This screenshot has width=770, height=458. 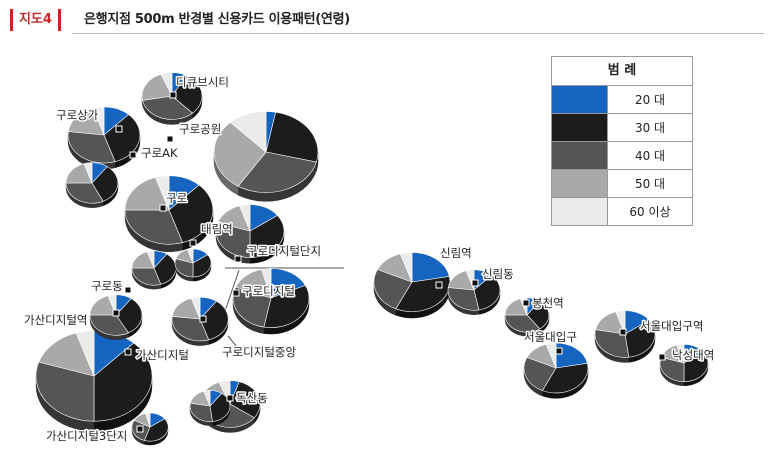 I want to click on branch-label: 구로AK, so click(x=159, y=153).